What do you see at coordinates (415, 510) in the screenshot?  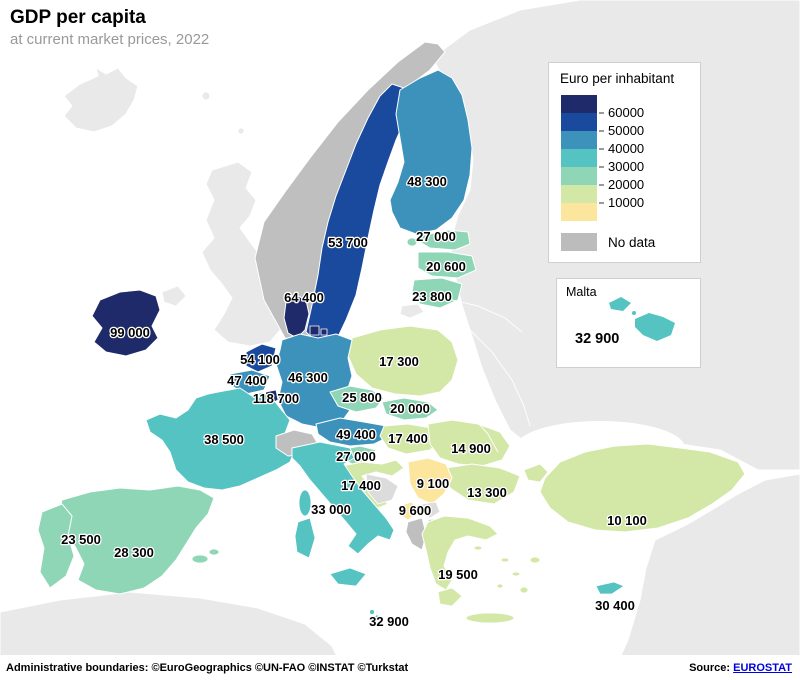 I see `value-label-montenegro: 9 600` at bounding box center [415, 510].